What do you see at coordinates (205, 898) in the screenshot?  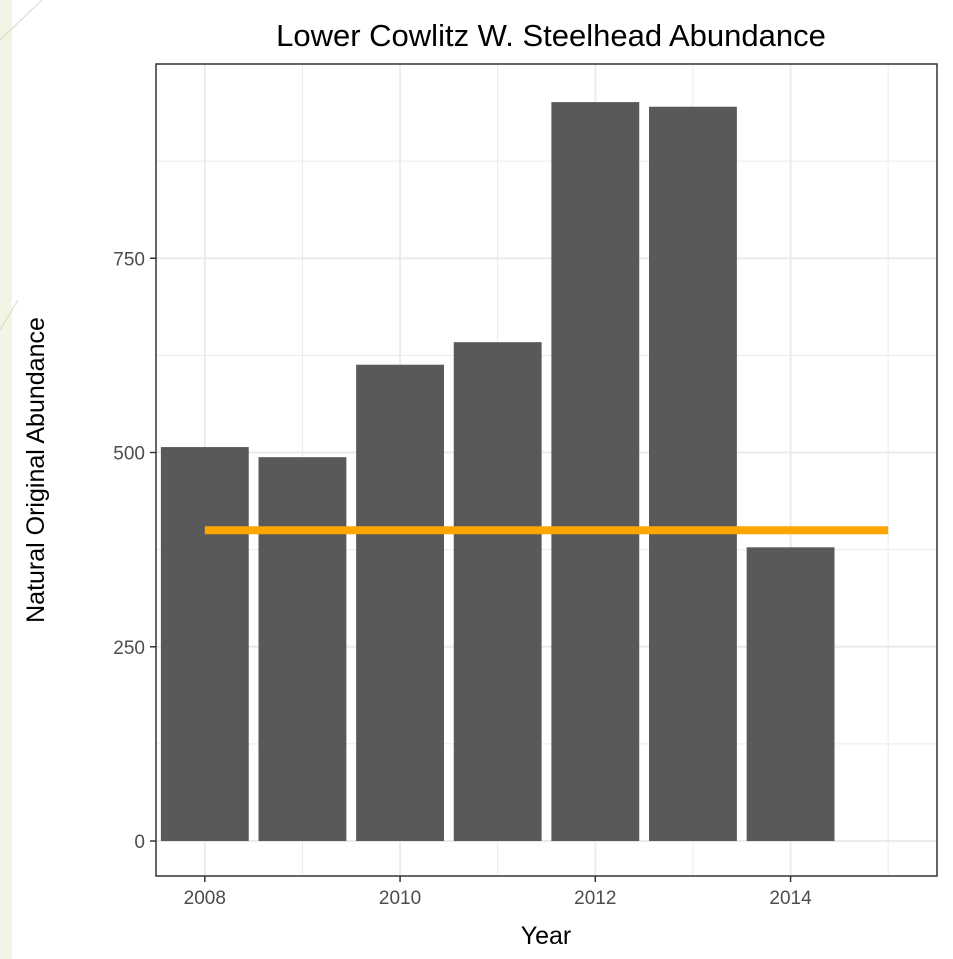 I see `x-tick-label: 2008` at bounding box center [205, 898].